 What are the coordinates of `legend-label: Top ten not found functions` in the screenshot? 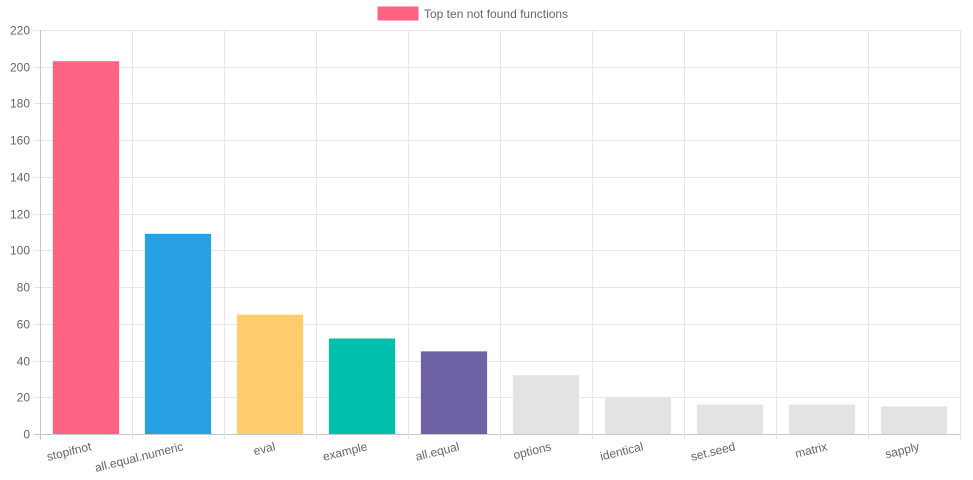 It's located at (496, 14).